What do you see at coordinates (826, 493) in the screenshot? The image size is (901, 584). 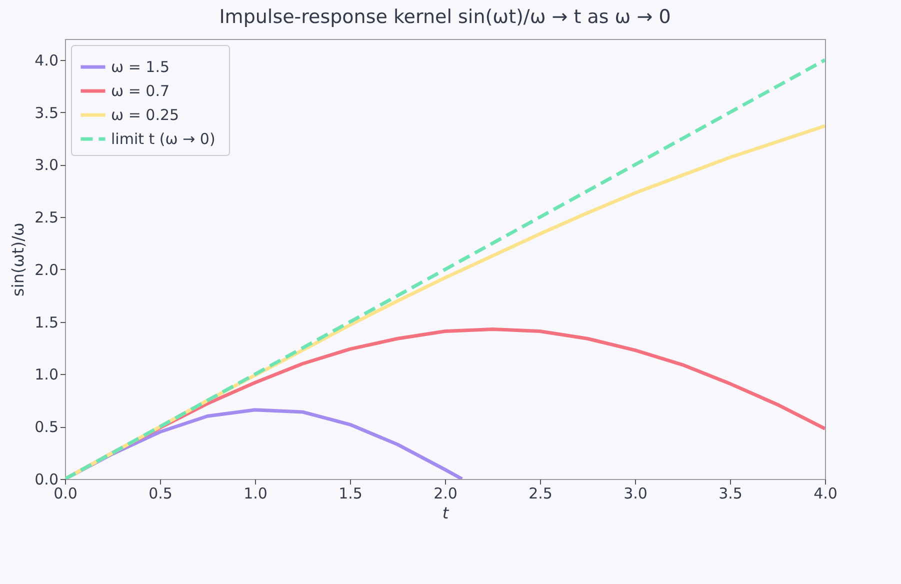 I see `x-tick-label: 4.0` at bounding box center [826, 493].